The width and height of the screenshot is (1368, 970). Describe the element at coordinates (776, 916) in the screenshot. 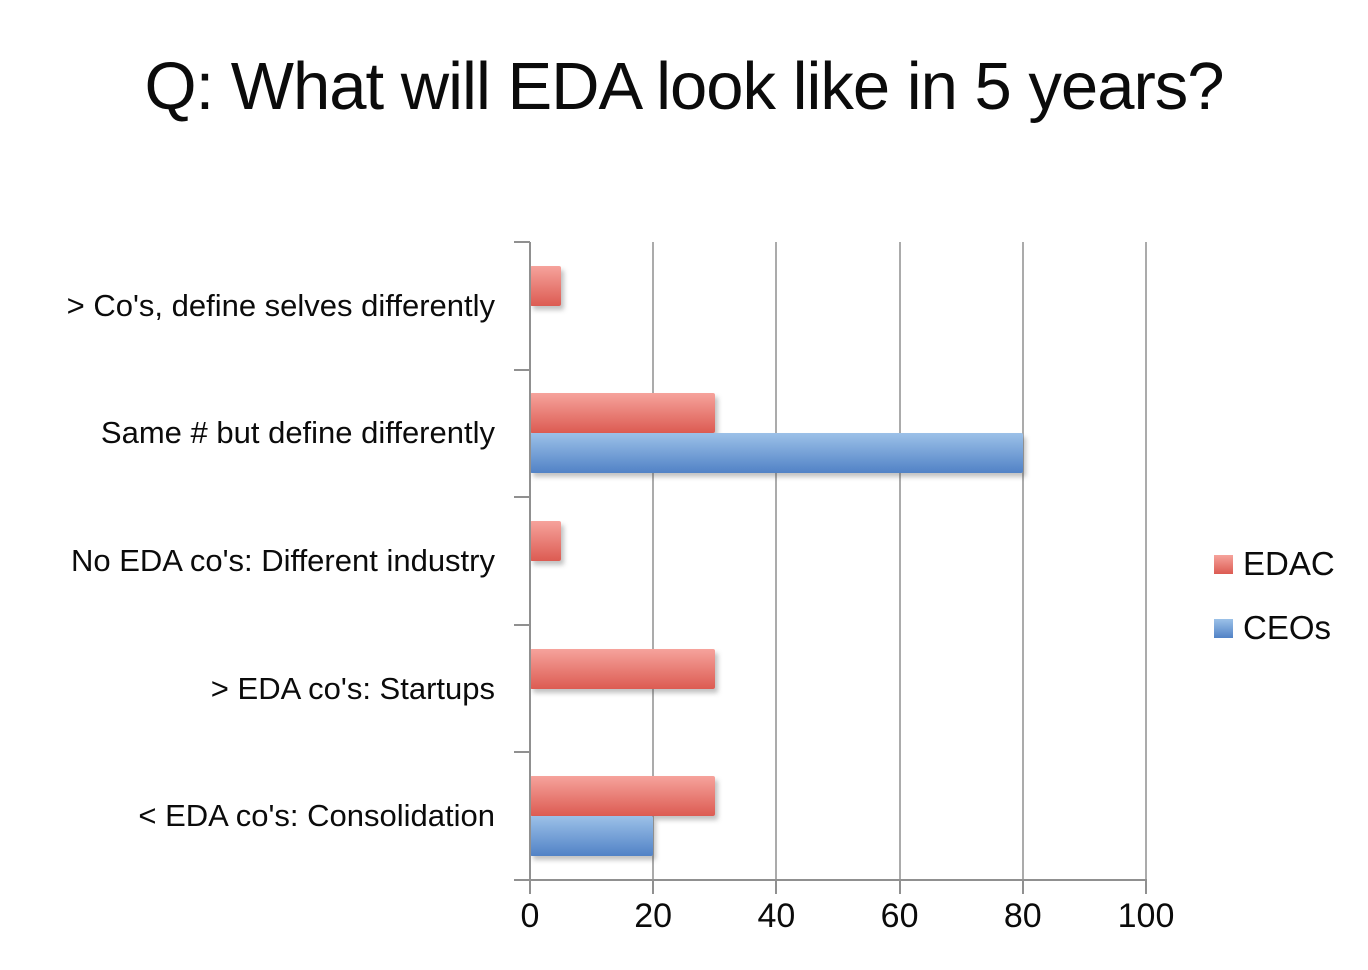

I see `x-tick-label-40: 40` at that location.